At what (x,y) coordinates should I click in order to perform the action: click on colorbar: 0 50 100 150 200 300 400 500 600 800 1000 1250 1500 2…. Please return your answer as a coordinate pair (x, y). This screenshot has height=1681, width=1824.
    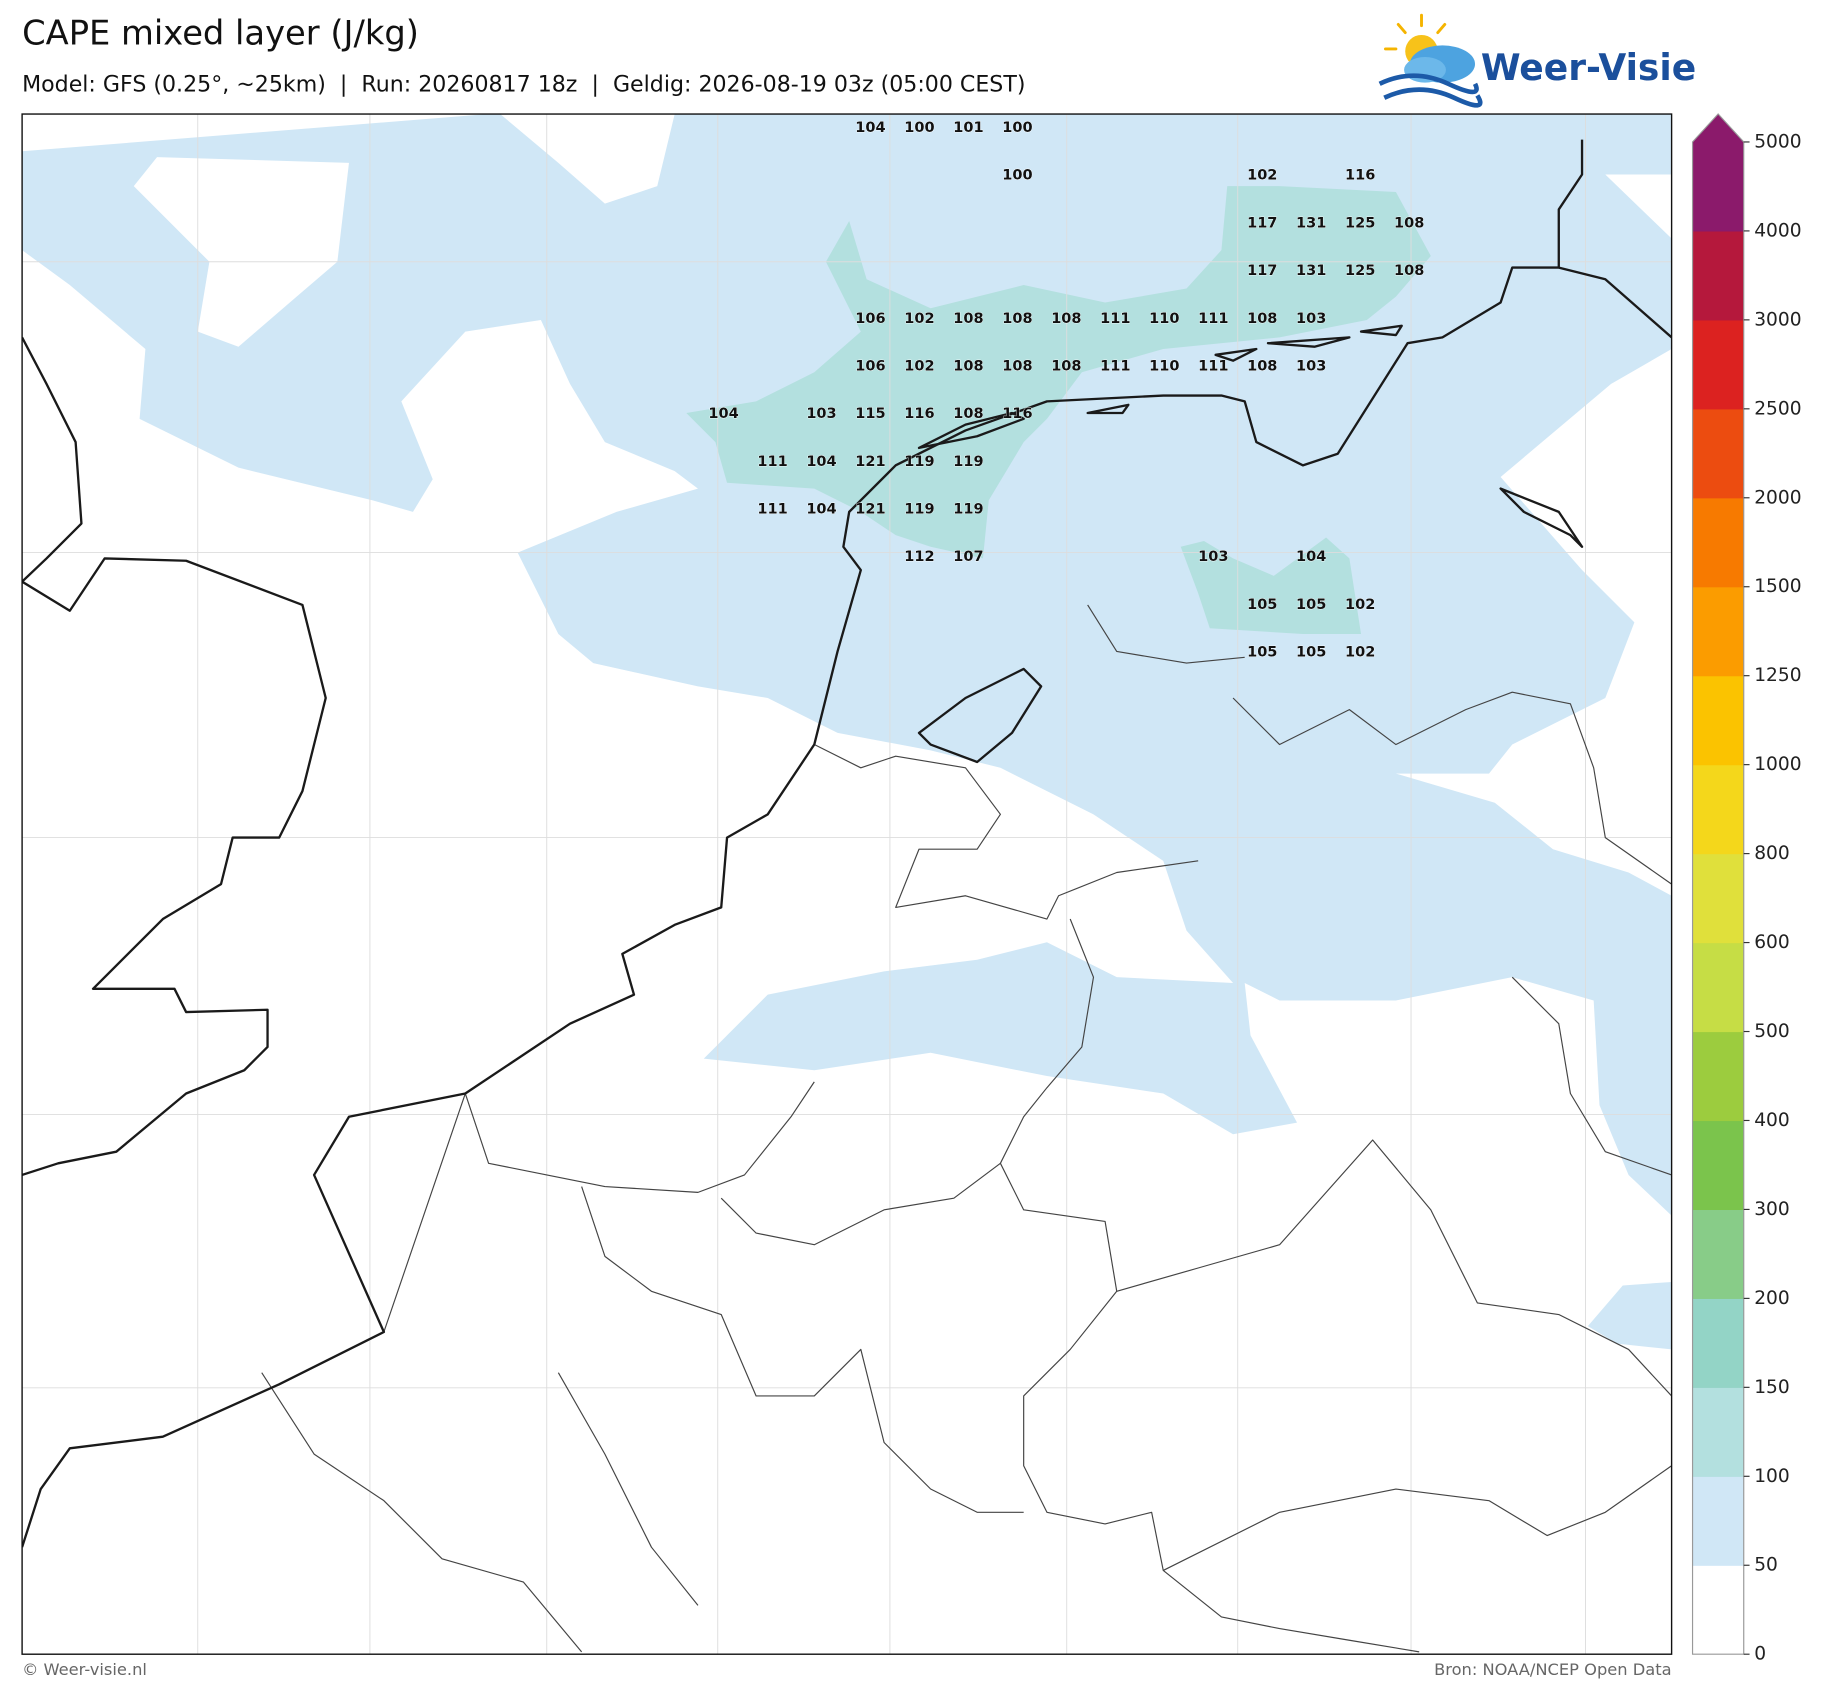
    Looking at the image, I should click on (1746, 889).